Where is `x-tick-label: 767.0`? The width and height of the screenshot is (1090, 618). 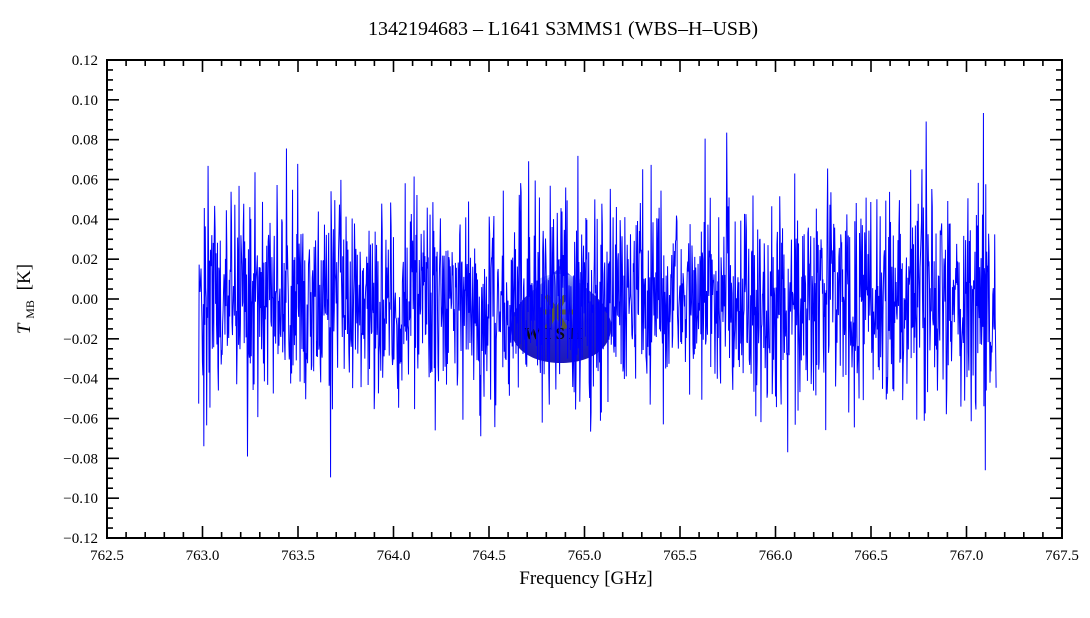 x-tick-label: 767.0 is located at coordinates (967, 556).